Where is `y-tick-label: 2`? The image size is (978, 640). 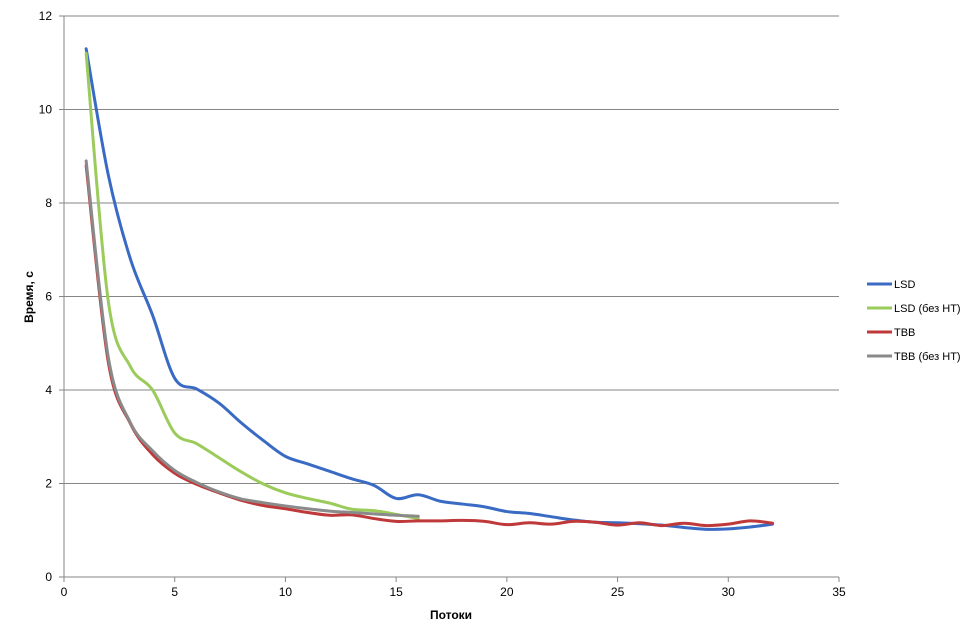 y-tick-label: 2 is located at coordinates (48, 484).